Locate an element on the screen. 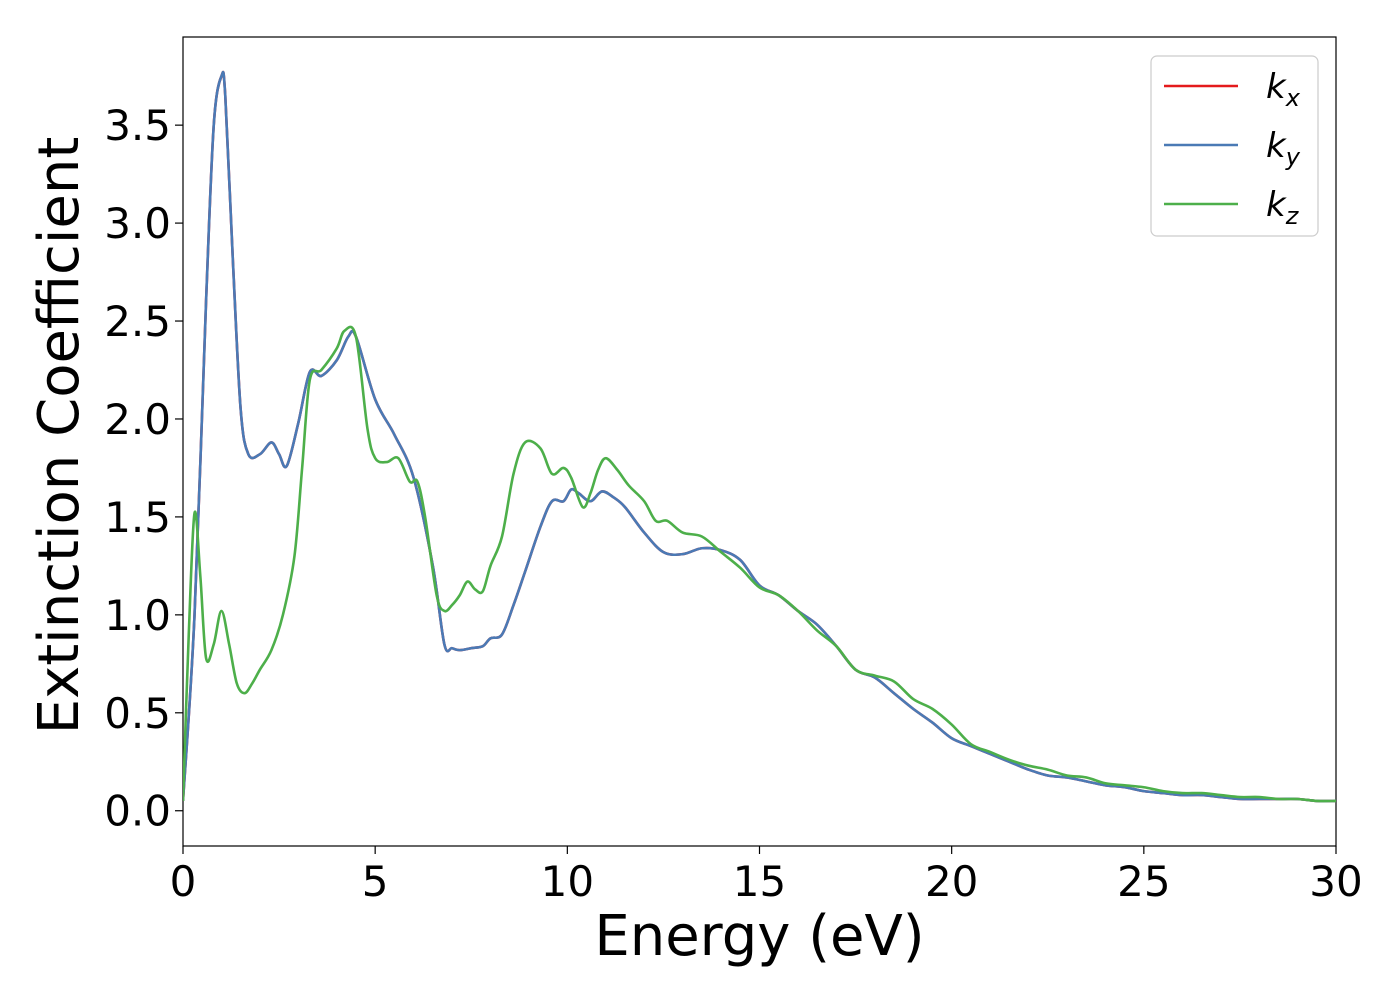 The image size is (1400, 1000). y-tick-label: 3.0 is located at coordinates (137, 223).